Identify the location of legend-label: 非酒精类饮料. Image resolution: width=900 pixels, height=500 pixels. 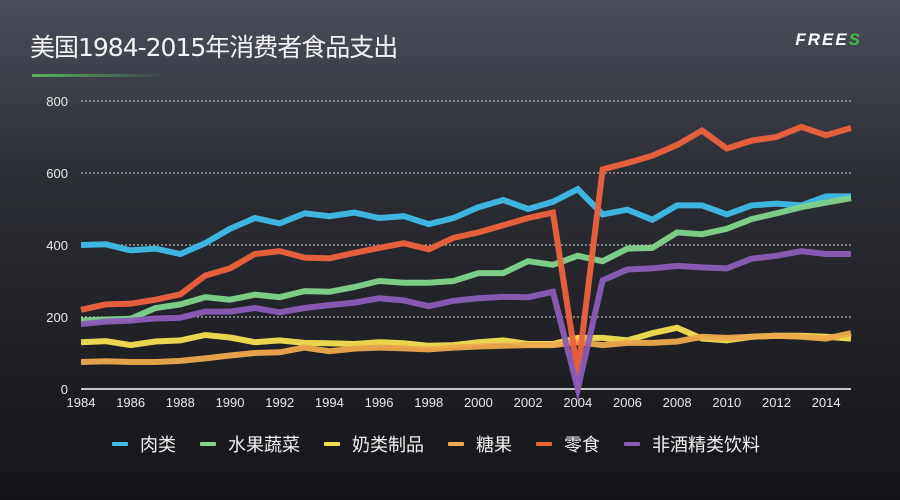
(706, 445).